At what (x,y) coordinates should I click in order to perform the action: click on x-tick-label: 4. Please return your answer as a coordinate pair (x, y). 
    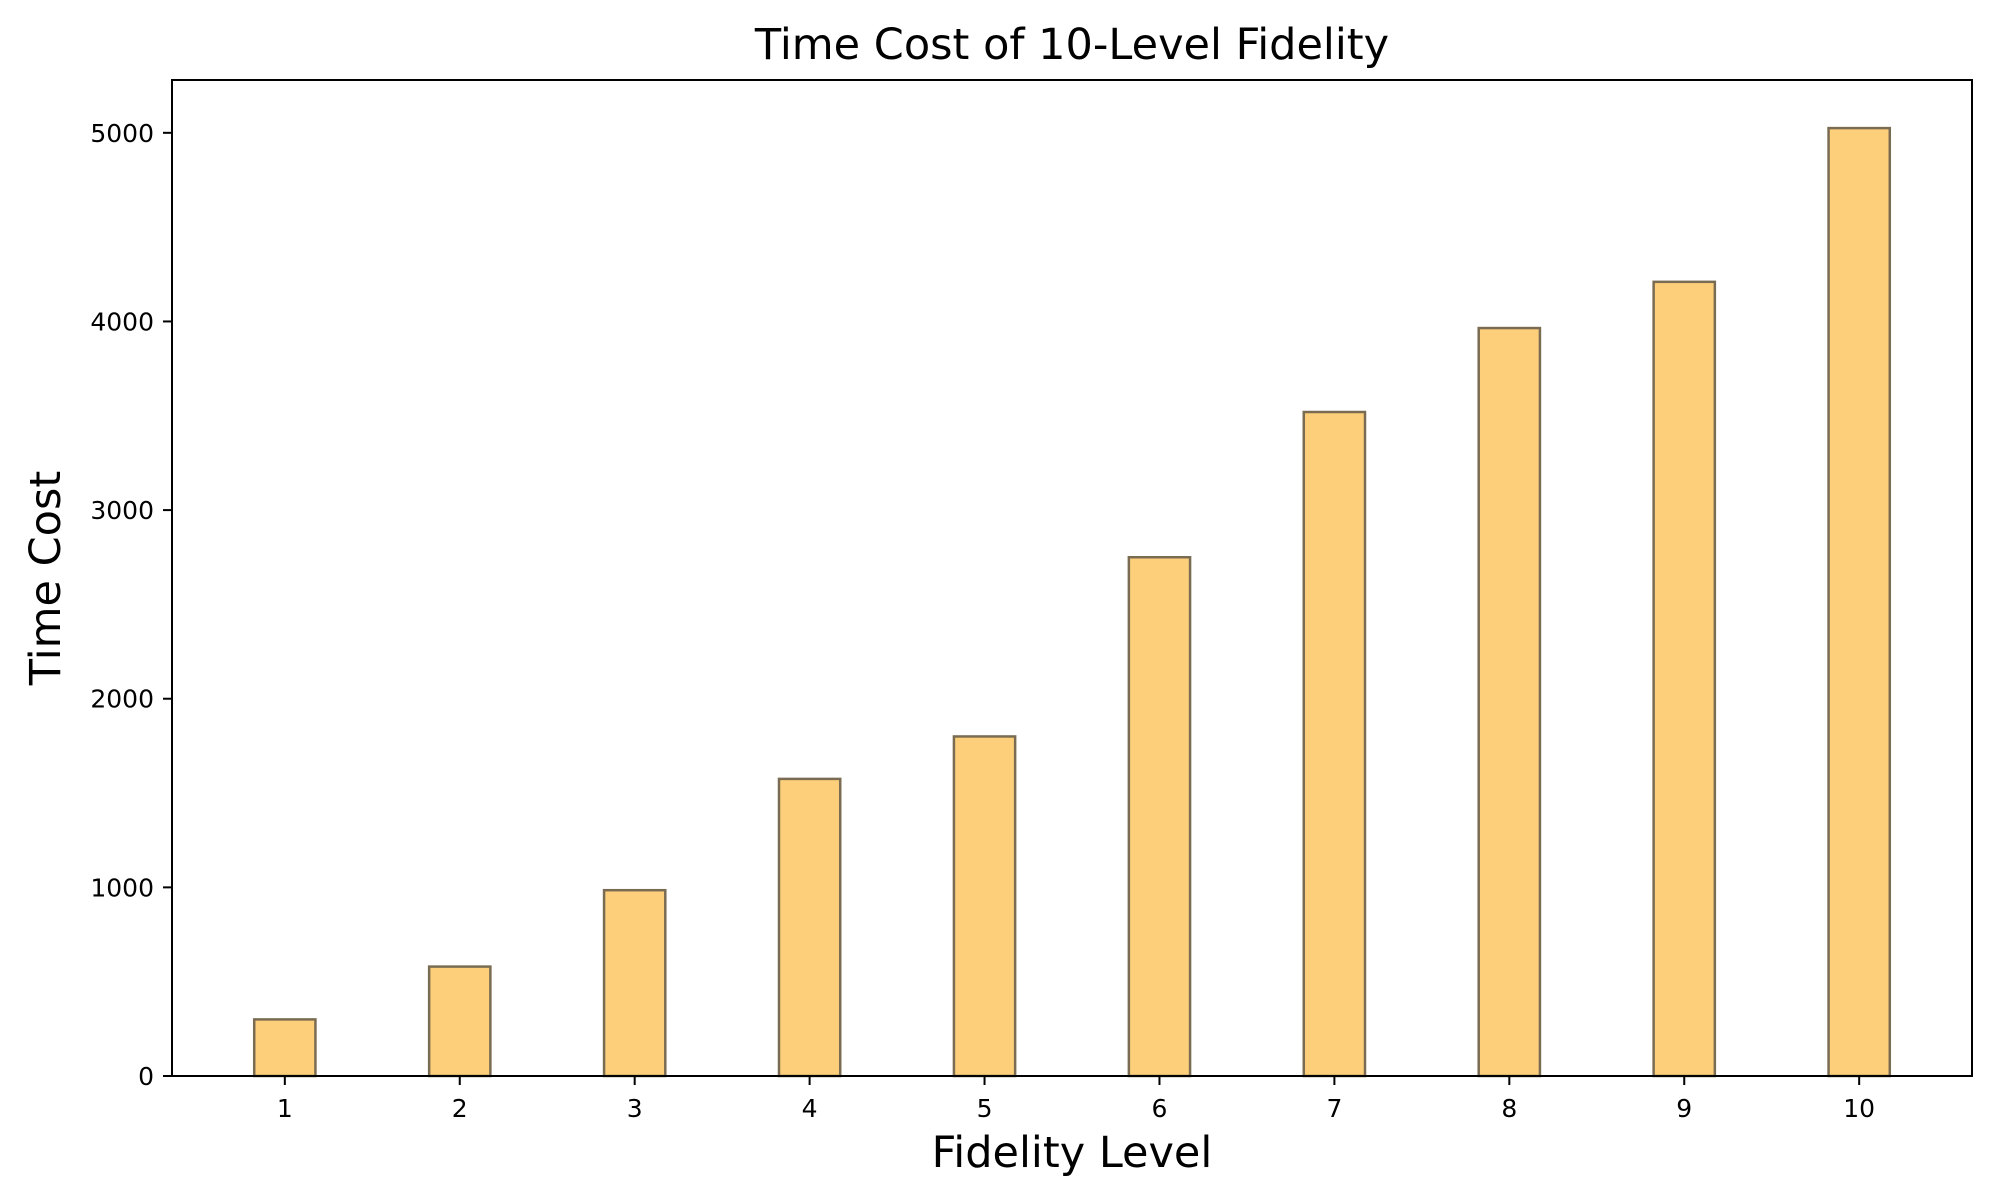
    Looking at the image, I should click on (810, 1108).